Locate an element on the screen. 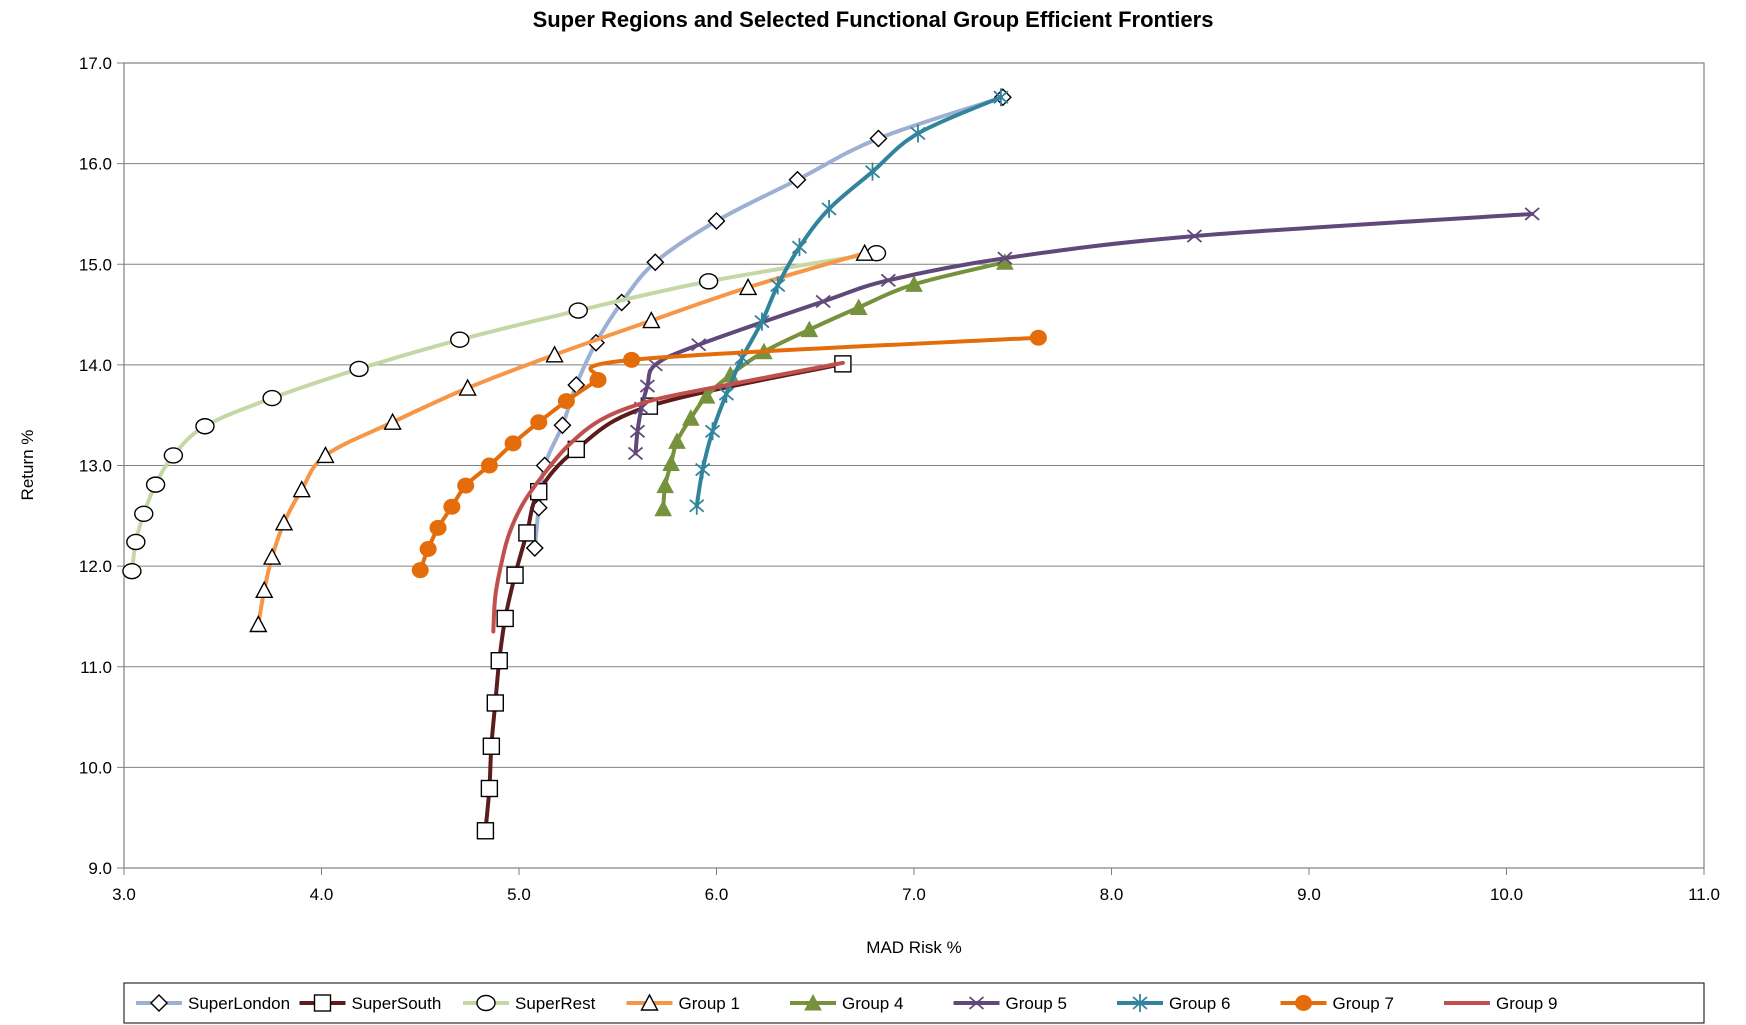  legend-label: SuperRest is located at coordinates (555, 1003).